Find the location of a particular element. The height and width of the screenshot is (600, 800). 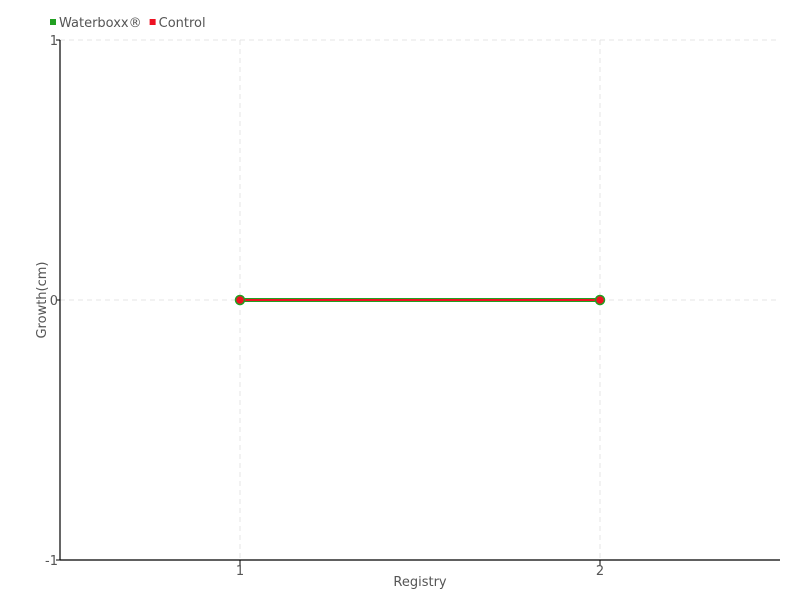

x-tick-label: 1 is located at coordinates (240, 571).